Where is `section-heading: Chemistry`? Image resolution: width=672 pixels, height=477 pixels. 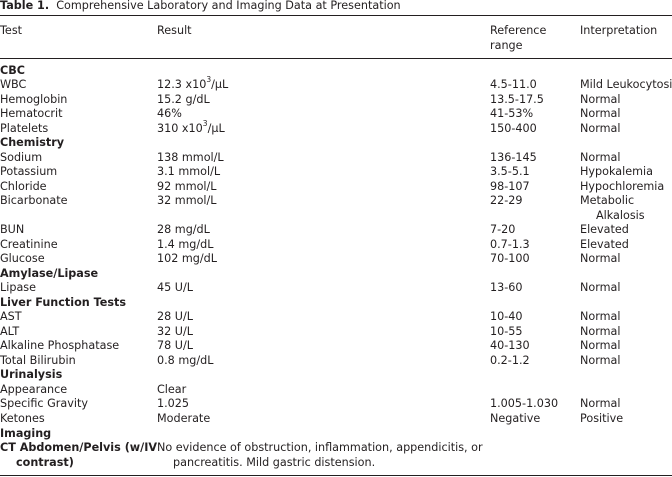
section-heading: Chemistry is located at coordinates (32, 142).